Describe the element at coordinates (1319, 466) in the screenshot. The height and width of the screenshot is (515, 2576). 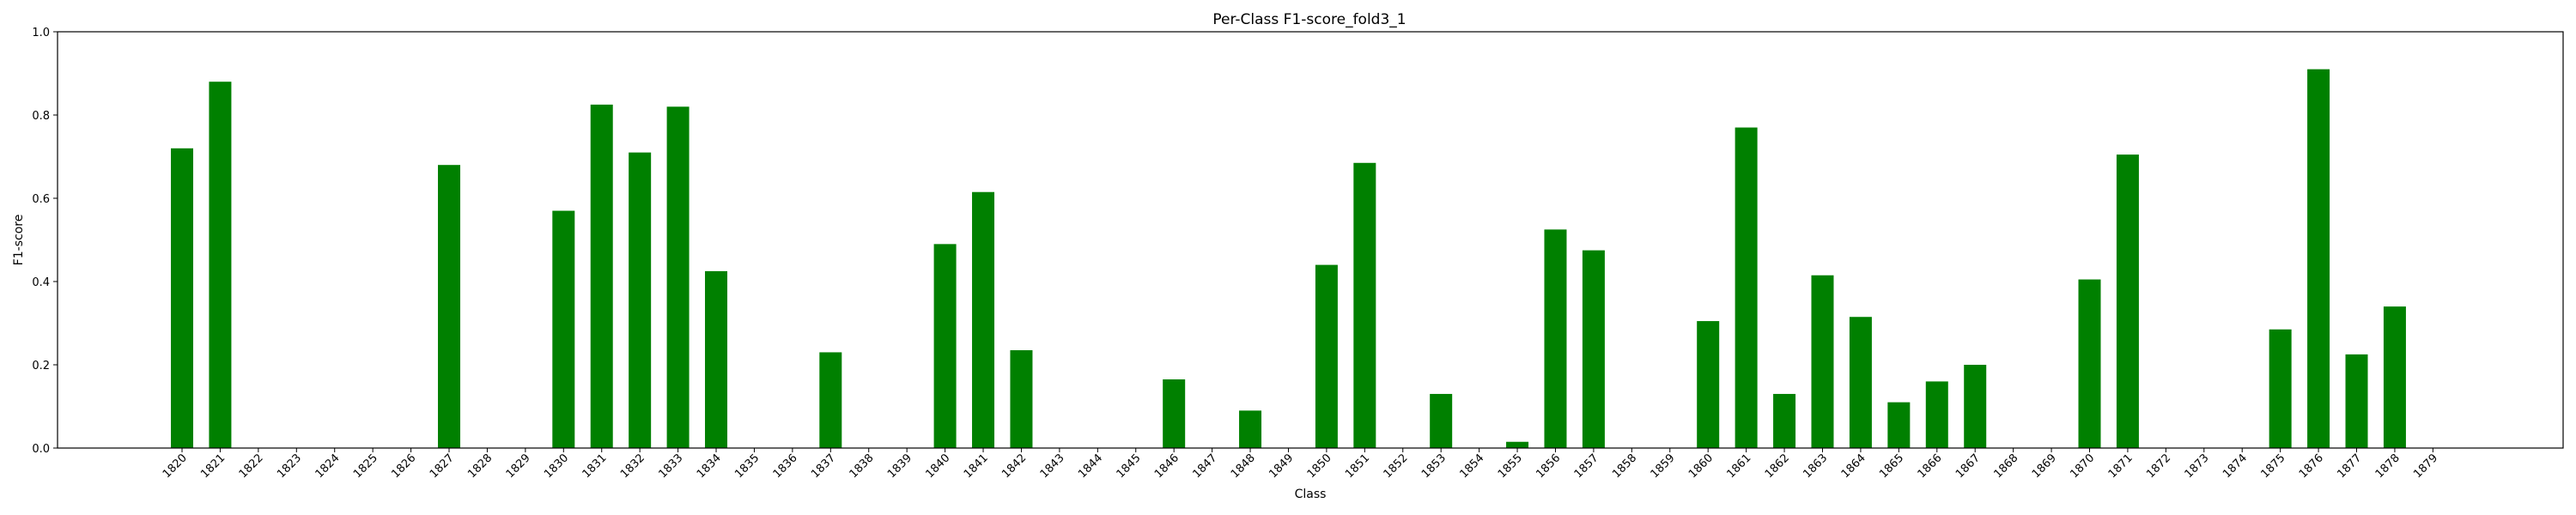
I see `x-tick-label-1850: 1850` at that location.